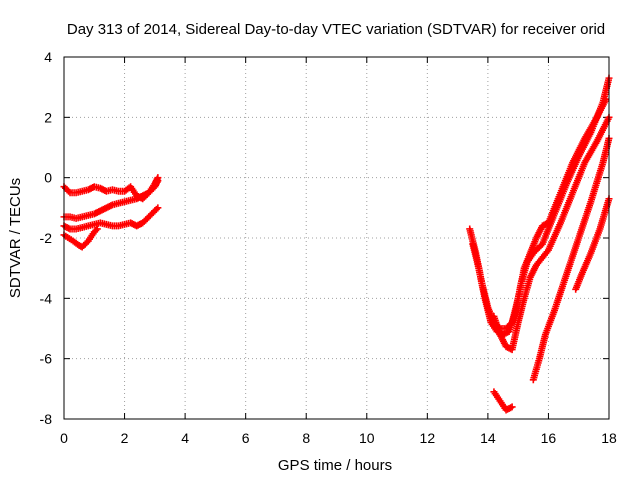 The height and width of the screenshot is (480, 640). Describe the element at coordinates (64, 438) in the screenshot. I see `x-tick-label: 0` at that location.